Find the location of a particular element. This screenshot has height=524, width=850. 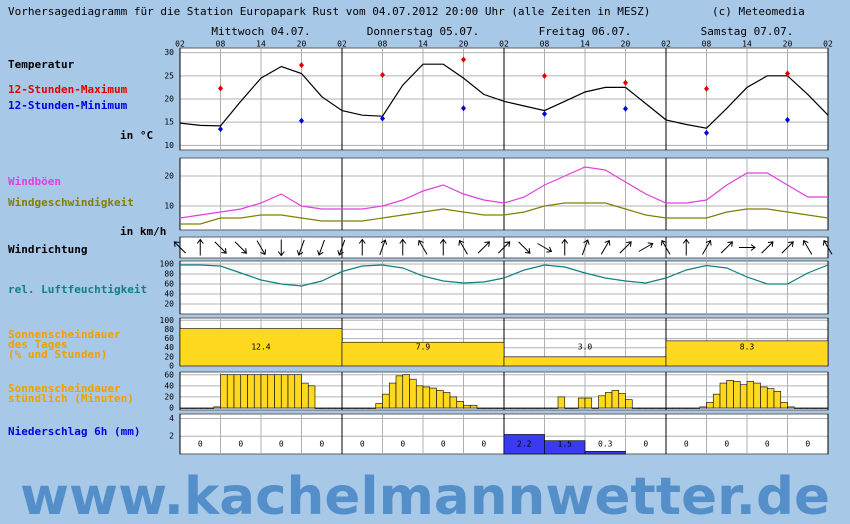

day-label: Freitag 06.07. is located at coordinates (585, 31).